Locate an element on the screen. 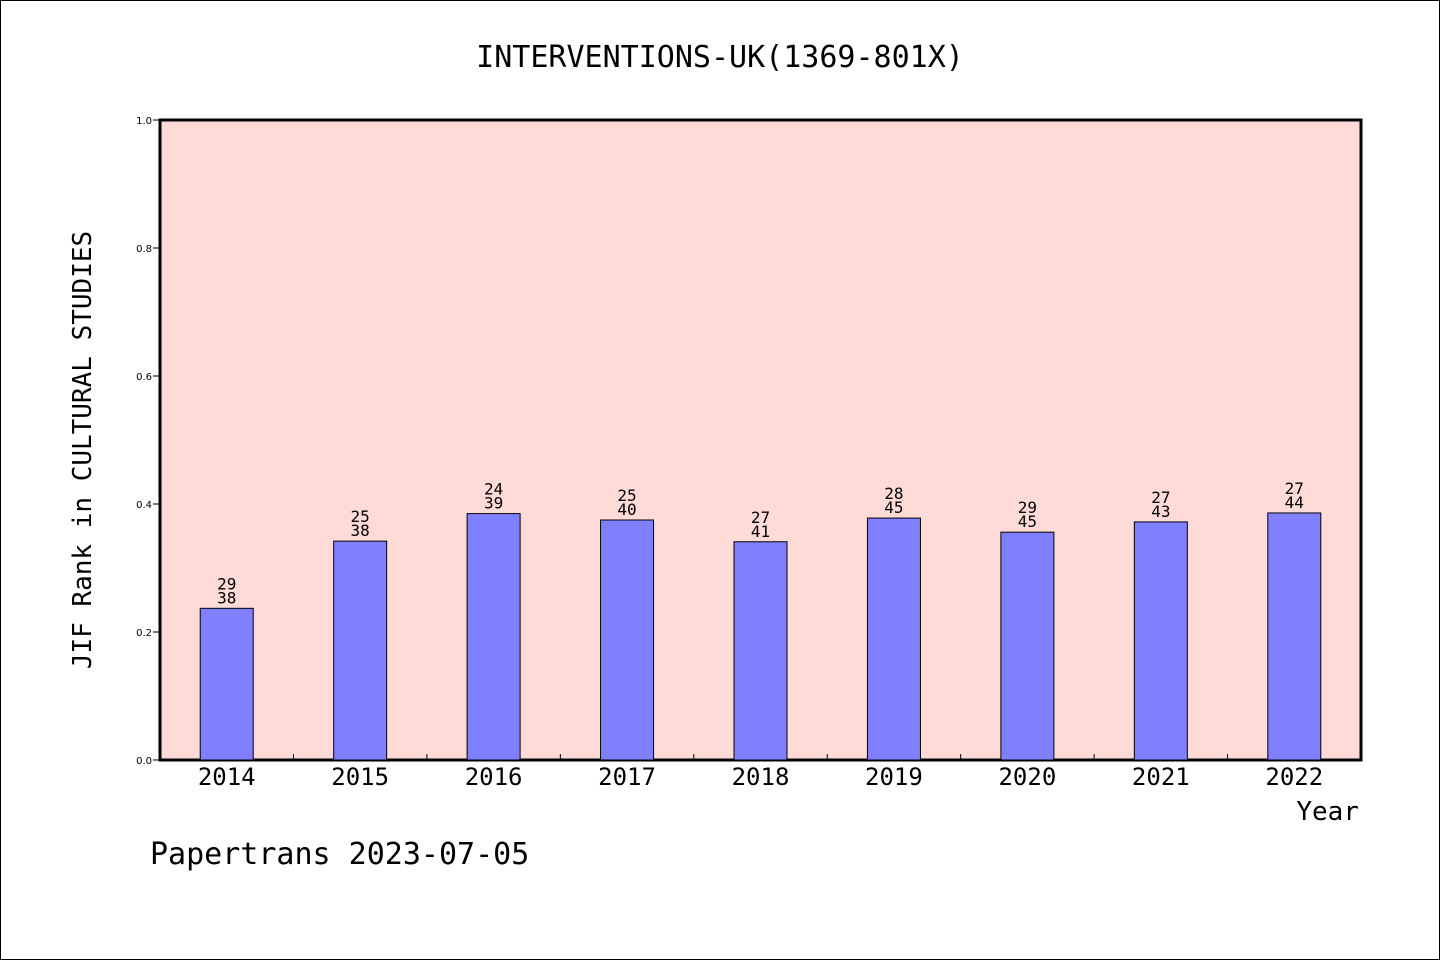 The height and width of the screenshot is (960, 1440). x-axis-label: Year is located at coordinates (1327, 812).